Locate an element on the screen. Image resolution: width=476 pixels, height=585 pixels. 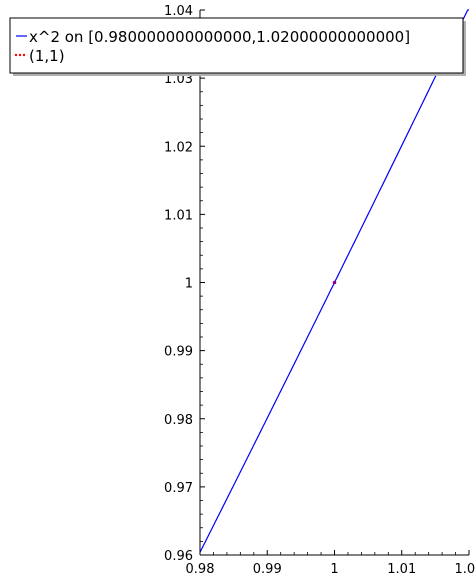
data-point is located at coordinates (334, 282).